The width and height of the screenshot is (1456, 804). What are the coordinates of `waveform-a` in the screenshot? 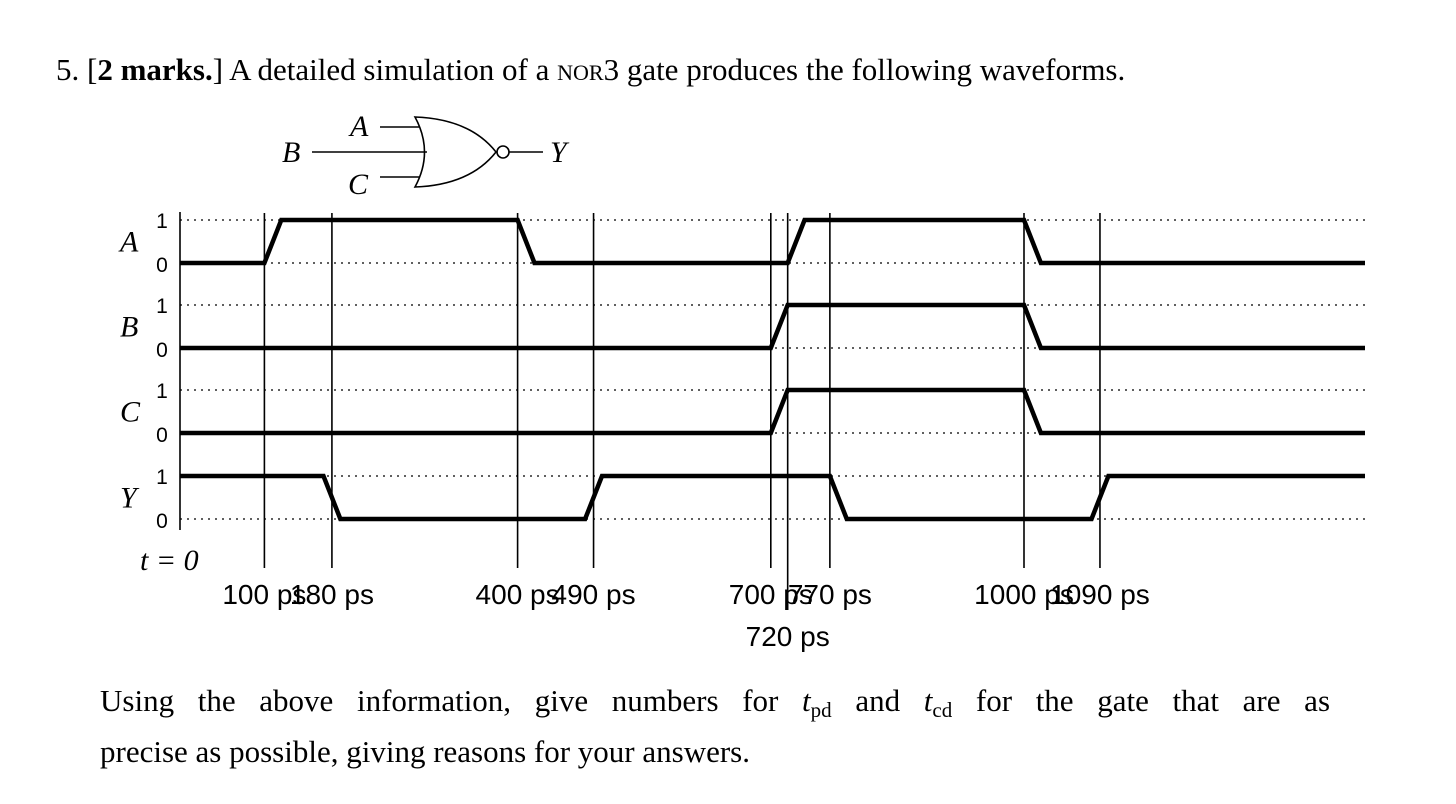 It's located at (772, 241).